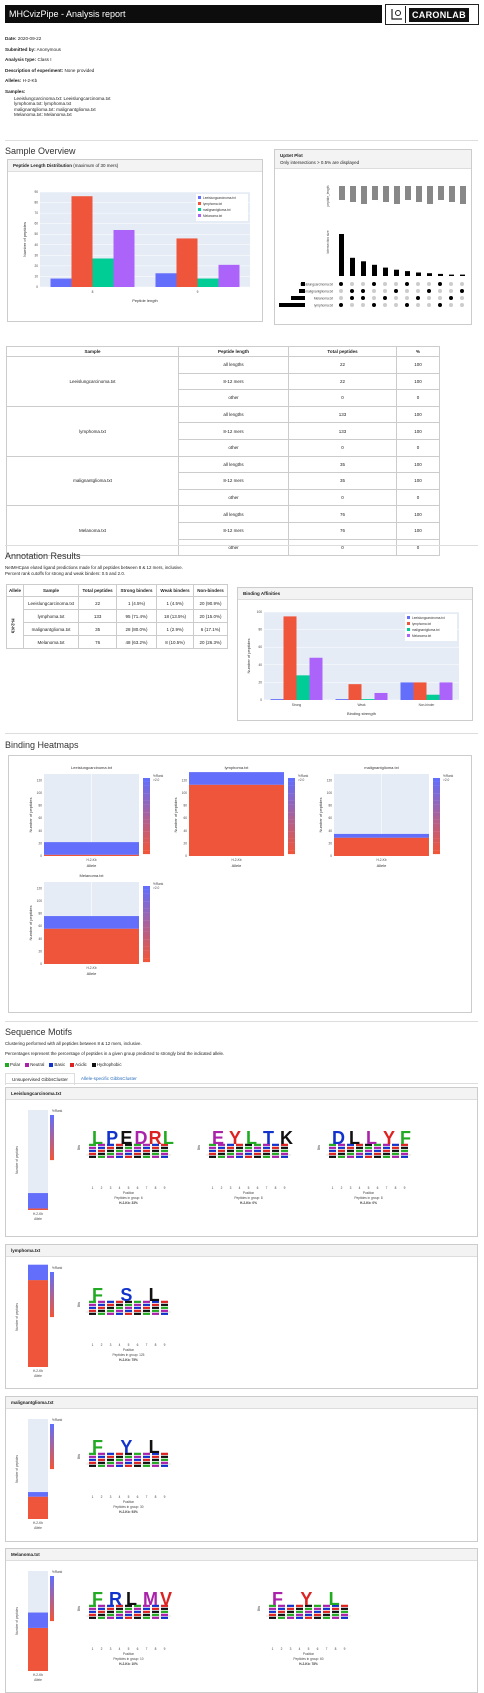 The width and height of the screenshot is (484, 1693). I want to click on y-tick-label: 70, so click(36, 213).